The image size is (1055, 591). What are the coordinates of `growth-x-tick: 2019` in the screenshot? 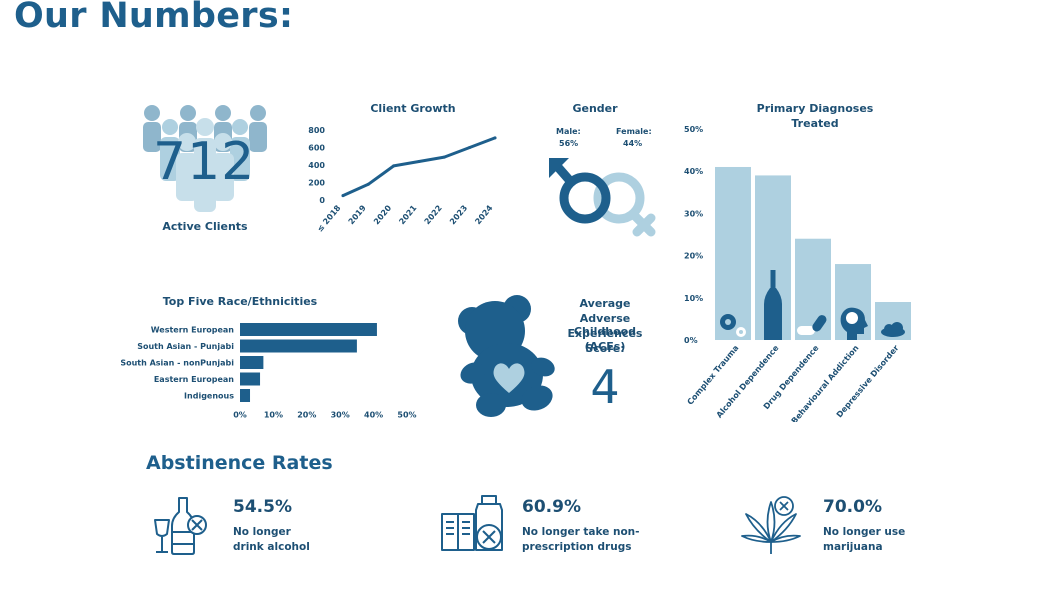 It's located at (357, 214).